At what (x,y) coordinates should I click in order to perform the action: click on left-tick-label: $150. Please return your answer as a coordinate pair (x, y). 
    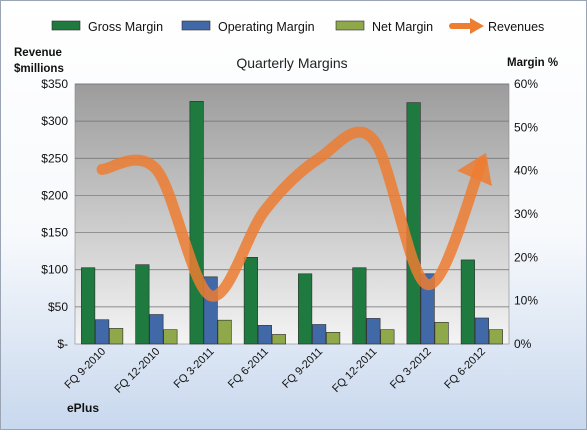
    Looking at the image, I should click on (54, 233).